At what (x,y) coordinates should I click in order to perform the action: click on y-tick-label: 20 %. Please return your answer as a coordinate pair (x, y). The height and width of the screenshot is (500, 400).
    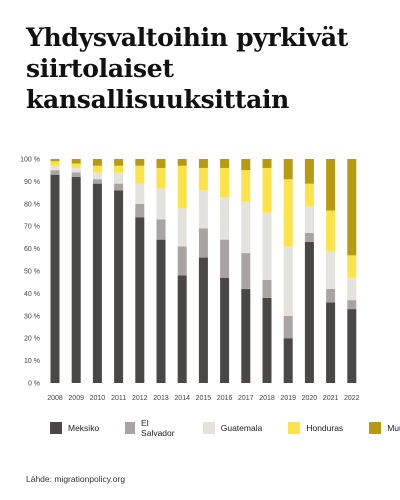
    Looking at the image, I should click on (32, 339).